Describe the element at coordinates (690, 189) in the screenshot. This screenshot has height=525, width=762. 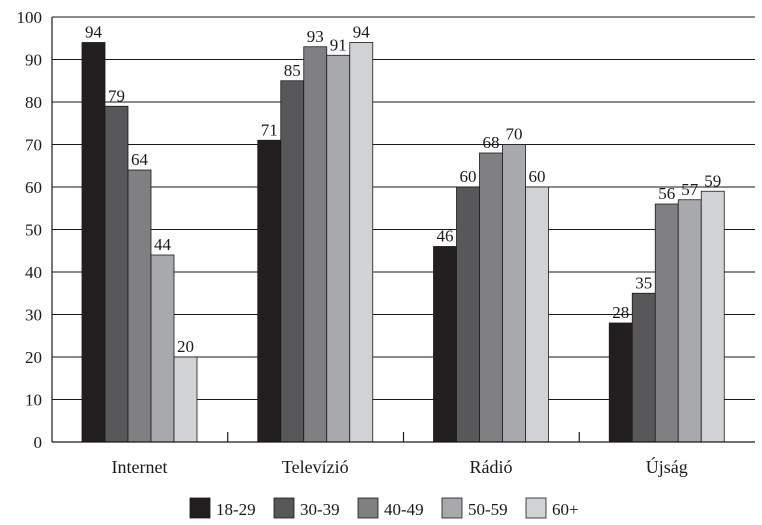
I see `data-label: 57` at that location.